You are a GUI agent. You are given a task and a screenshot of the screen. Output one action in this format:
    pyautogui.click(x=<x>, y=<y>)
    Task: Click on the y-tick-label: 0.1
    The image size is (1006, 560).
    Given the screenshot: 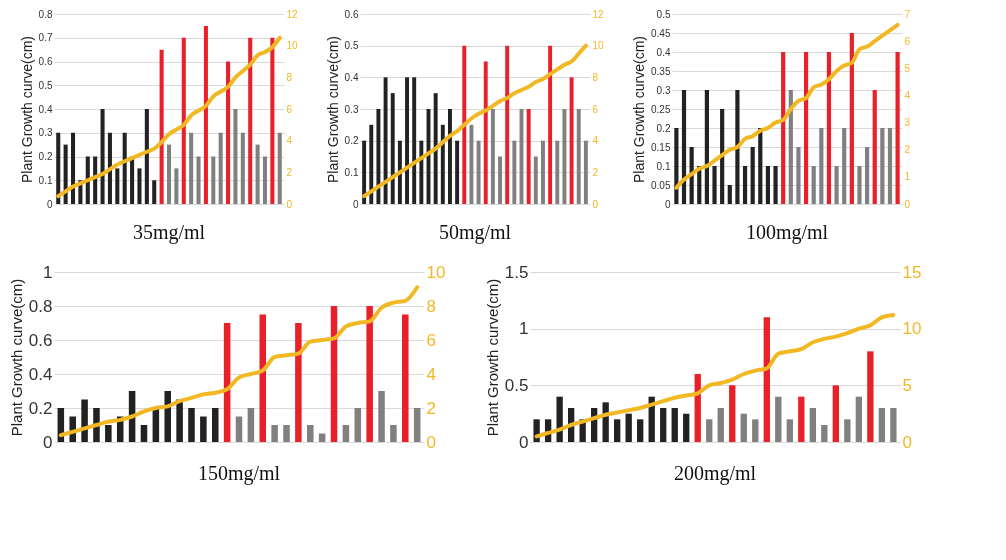 What is the action you would take?
    pyautogui.click(x=663, y=166)
    